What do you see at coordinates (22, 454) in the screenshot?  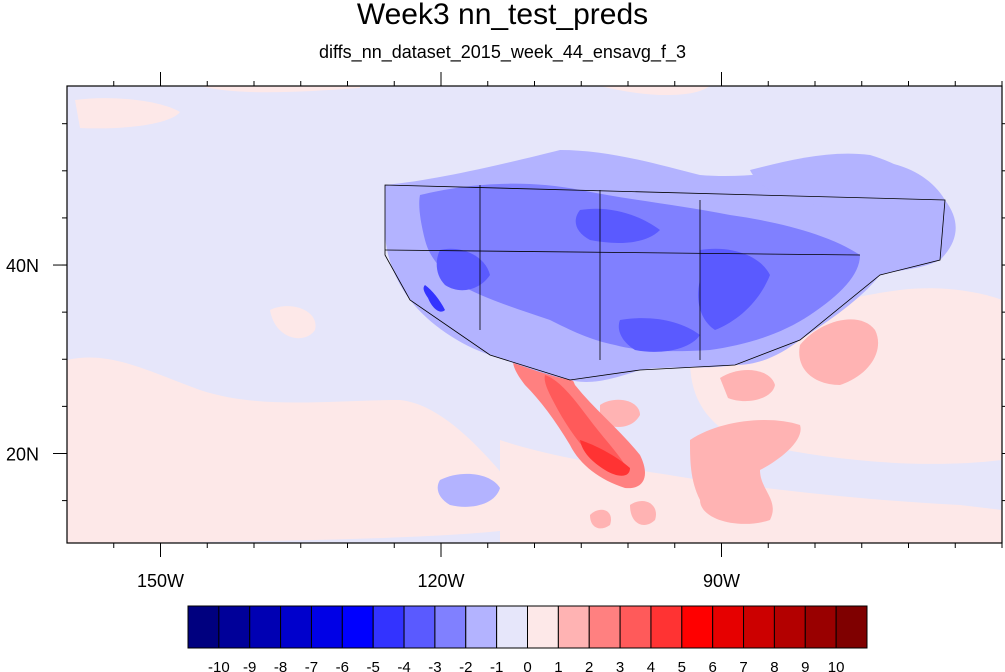 I see `y-tick-label: 20N` at bounding box center [22, 454].